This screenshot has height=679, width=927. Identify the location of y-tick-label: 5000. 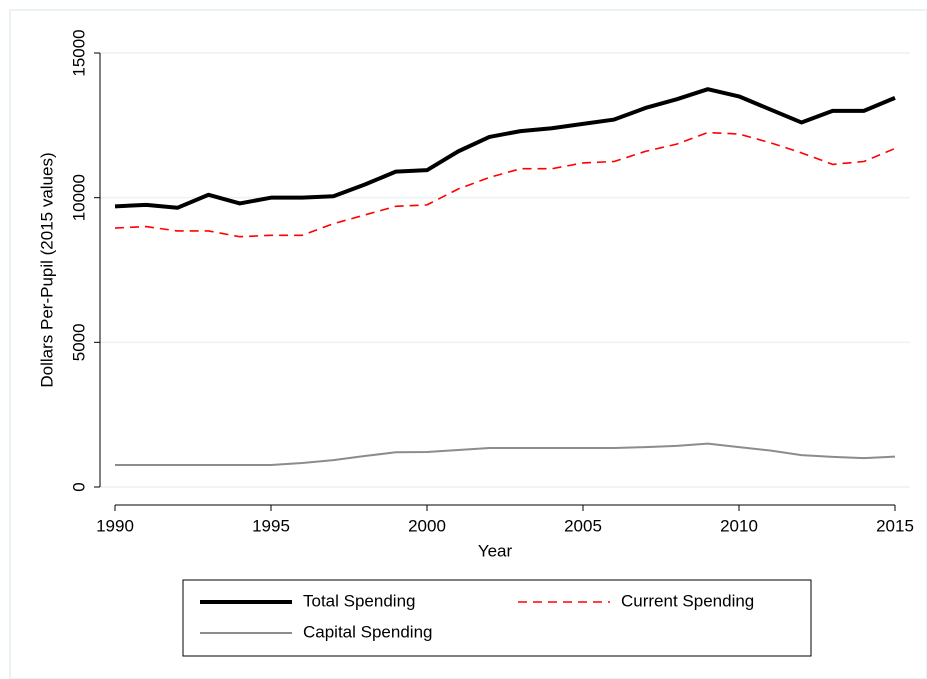
(78, 342).